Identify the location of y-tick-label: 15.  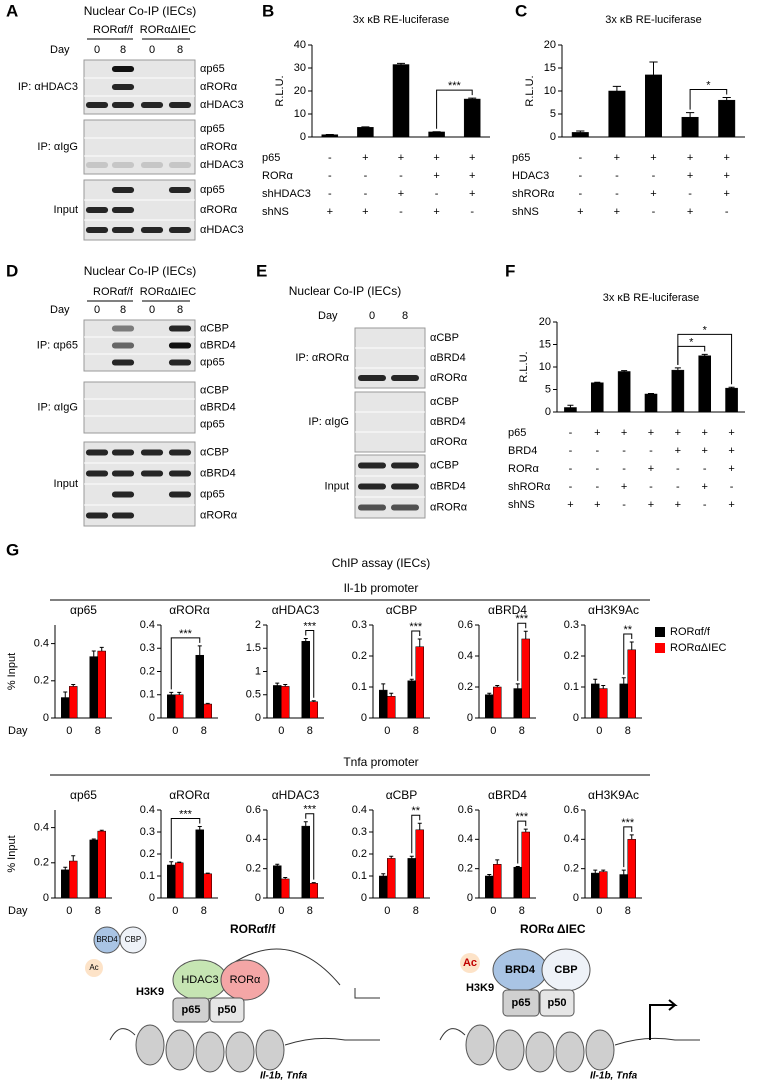
(550, 68).